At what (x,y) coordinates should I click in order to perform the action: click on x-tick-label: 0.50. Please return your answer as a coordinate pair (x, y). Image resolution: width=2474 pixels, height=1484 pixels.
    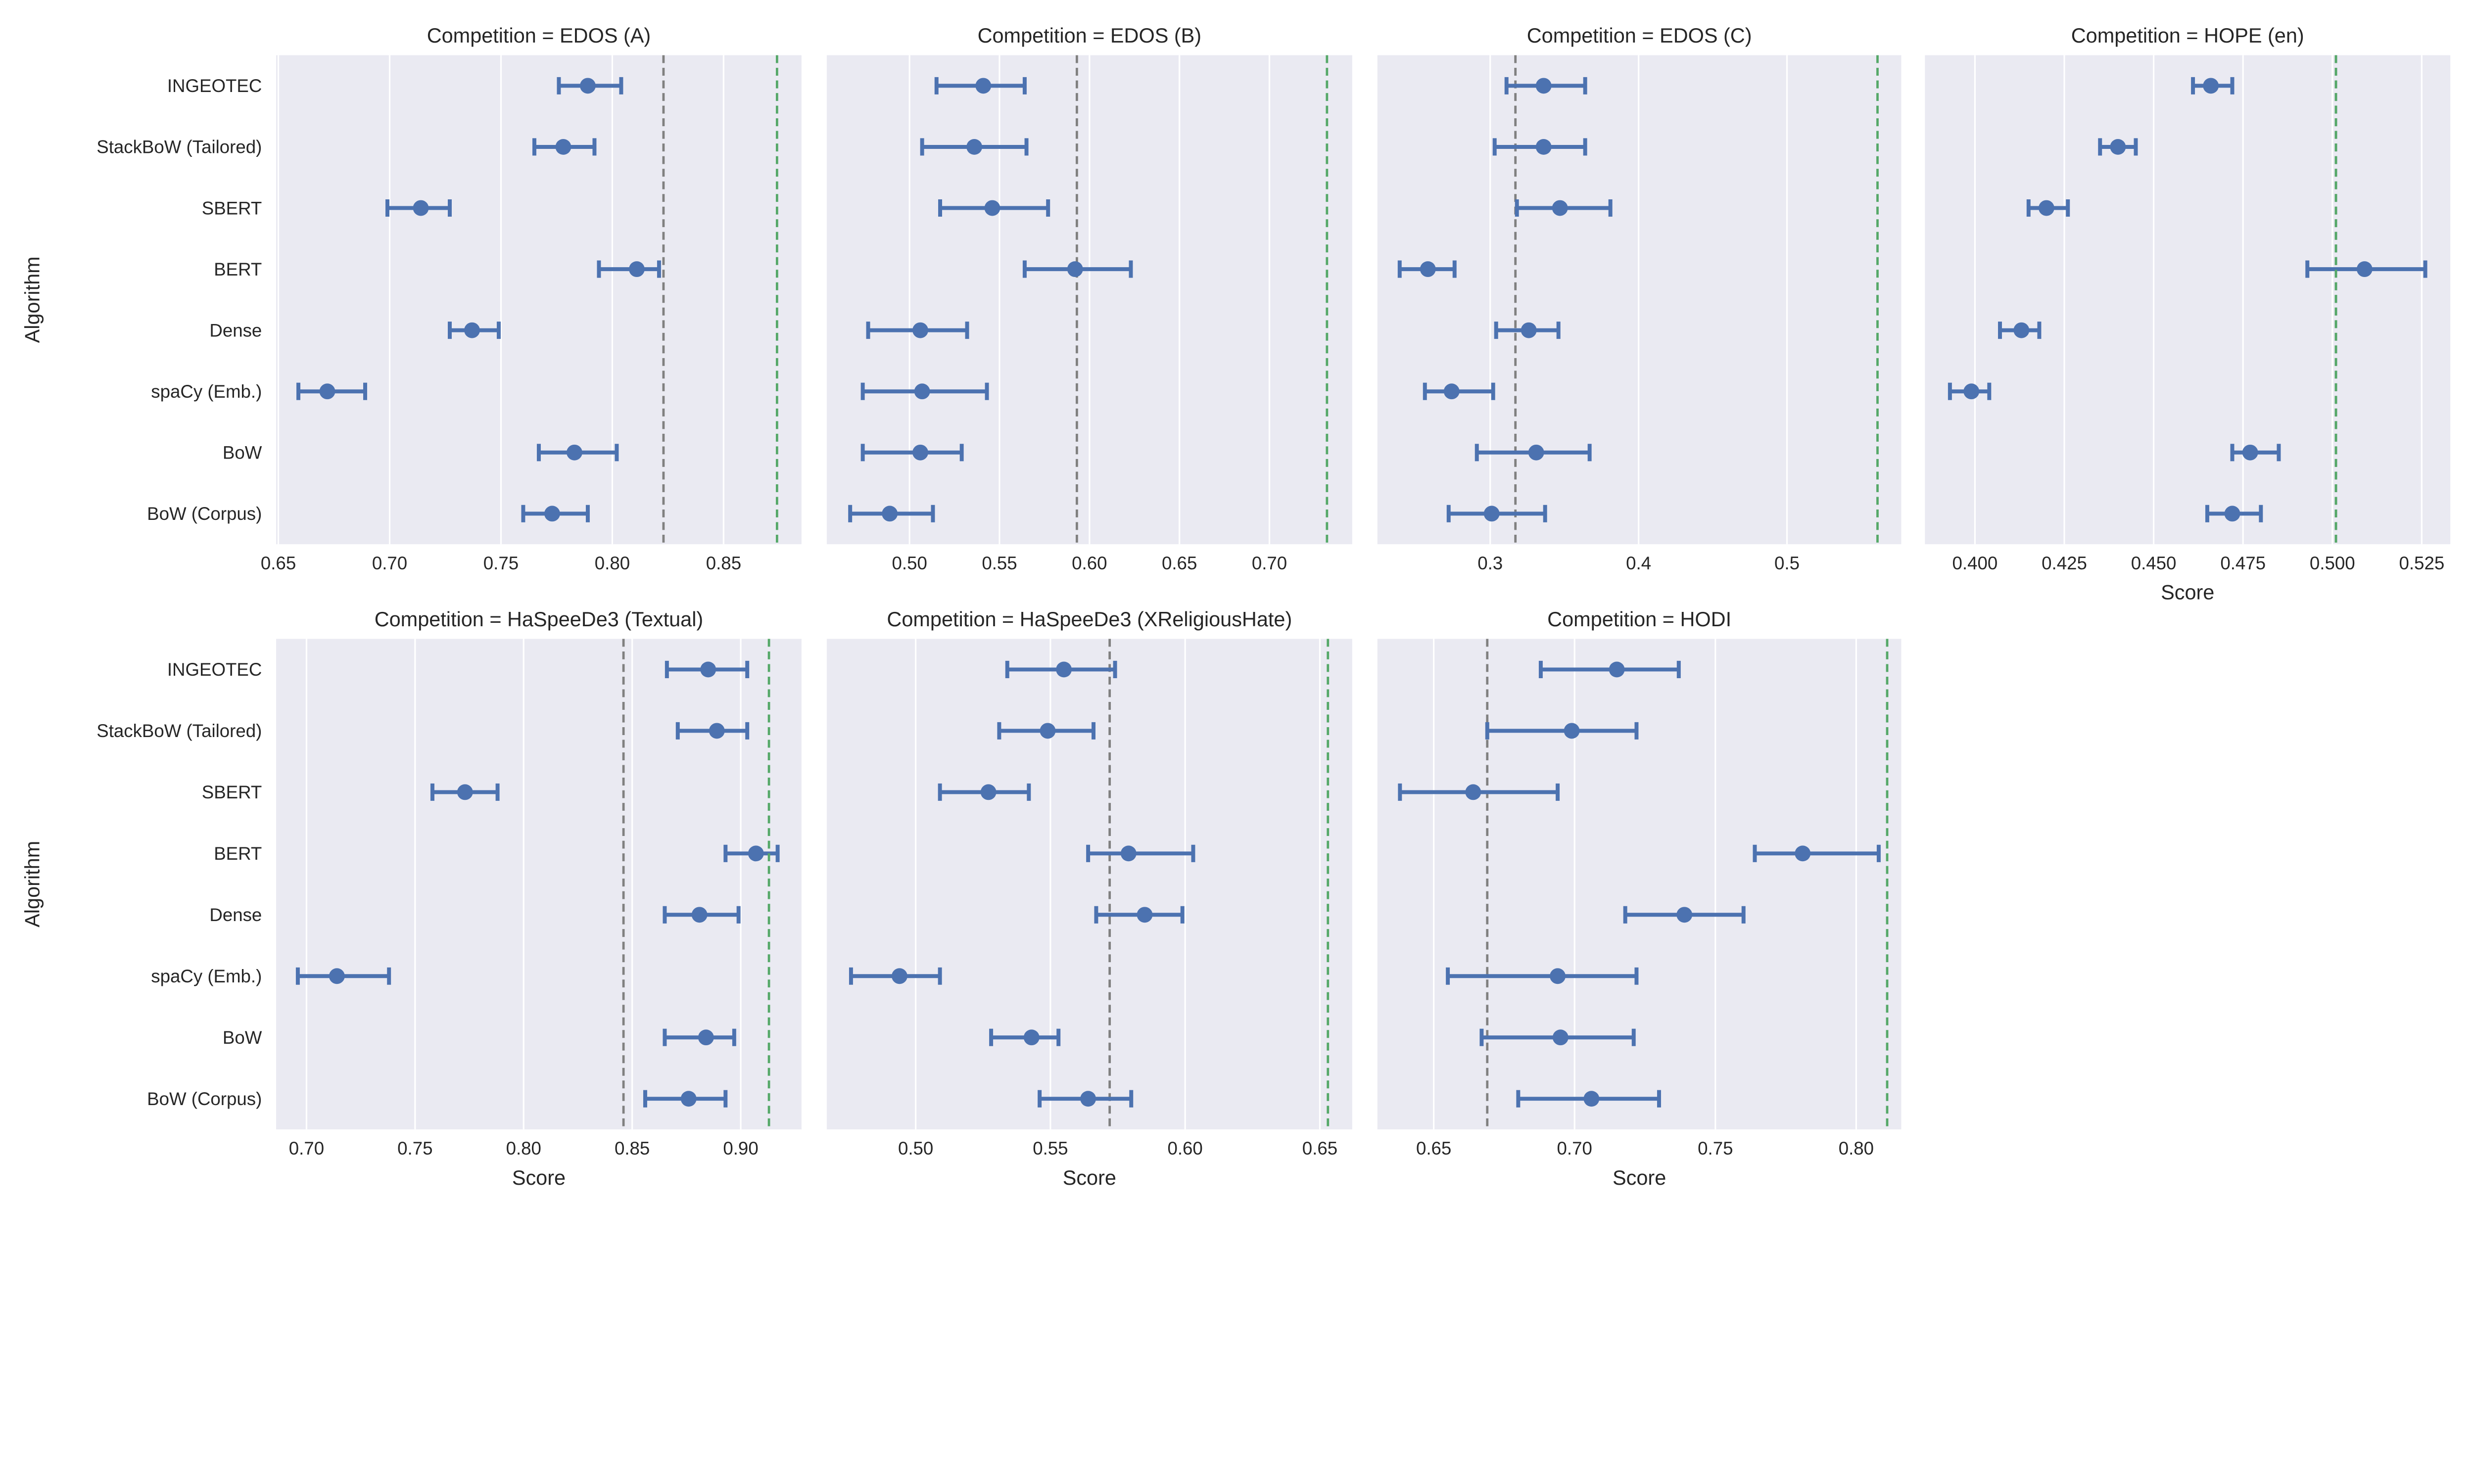
    Looking at the image, I should click on (909, 563).